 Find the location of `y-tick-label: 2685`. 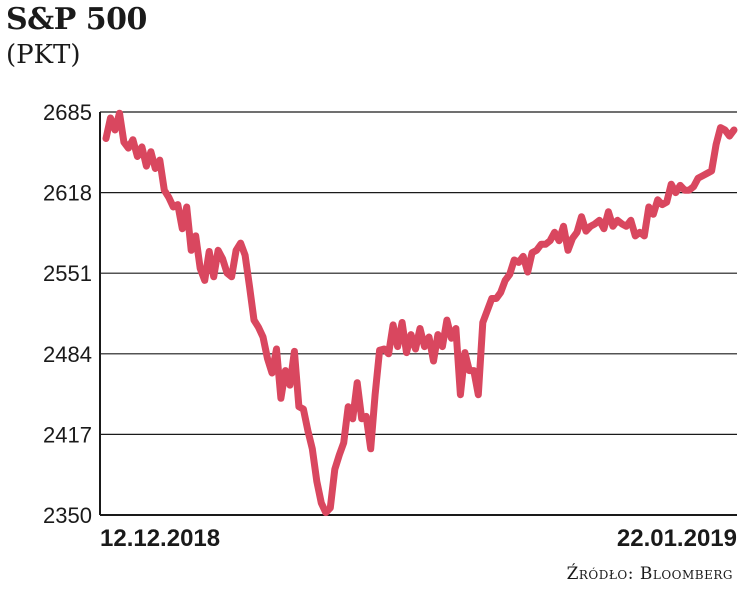

y-tick-label: 2685 is located at coordinates (67, 112).